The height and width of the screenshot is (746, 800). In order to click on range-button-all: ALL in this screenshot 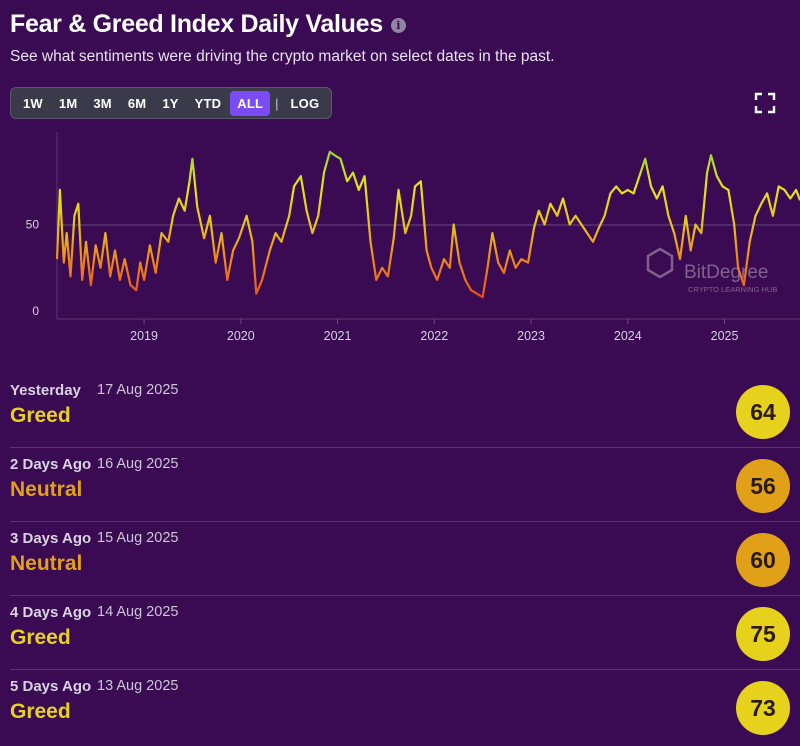, I will do `click(250, 103)`.